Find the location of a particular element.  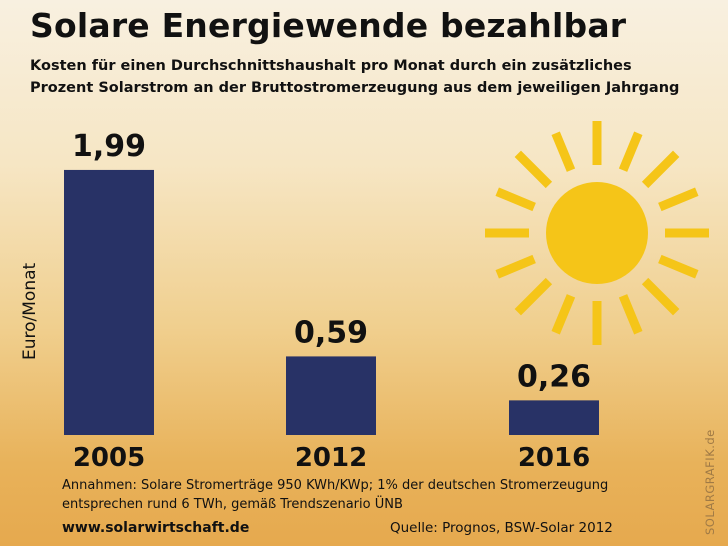

x-tick-label: 2016 is located at coordinates (554, 458).